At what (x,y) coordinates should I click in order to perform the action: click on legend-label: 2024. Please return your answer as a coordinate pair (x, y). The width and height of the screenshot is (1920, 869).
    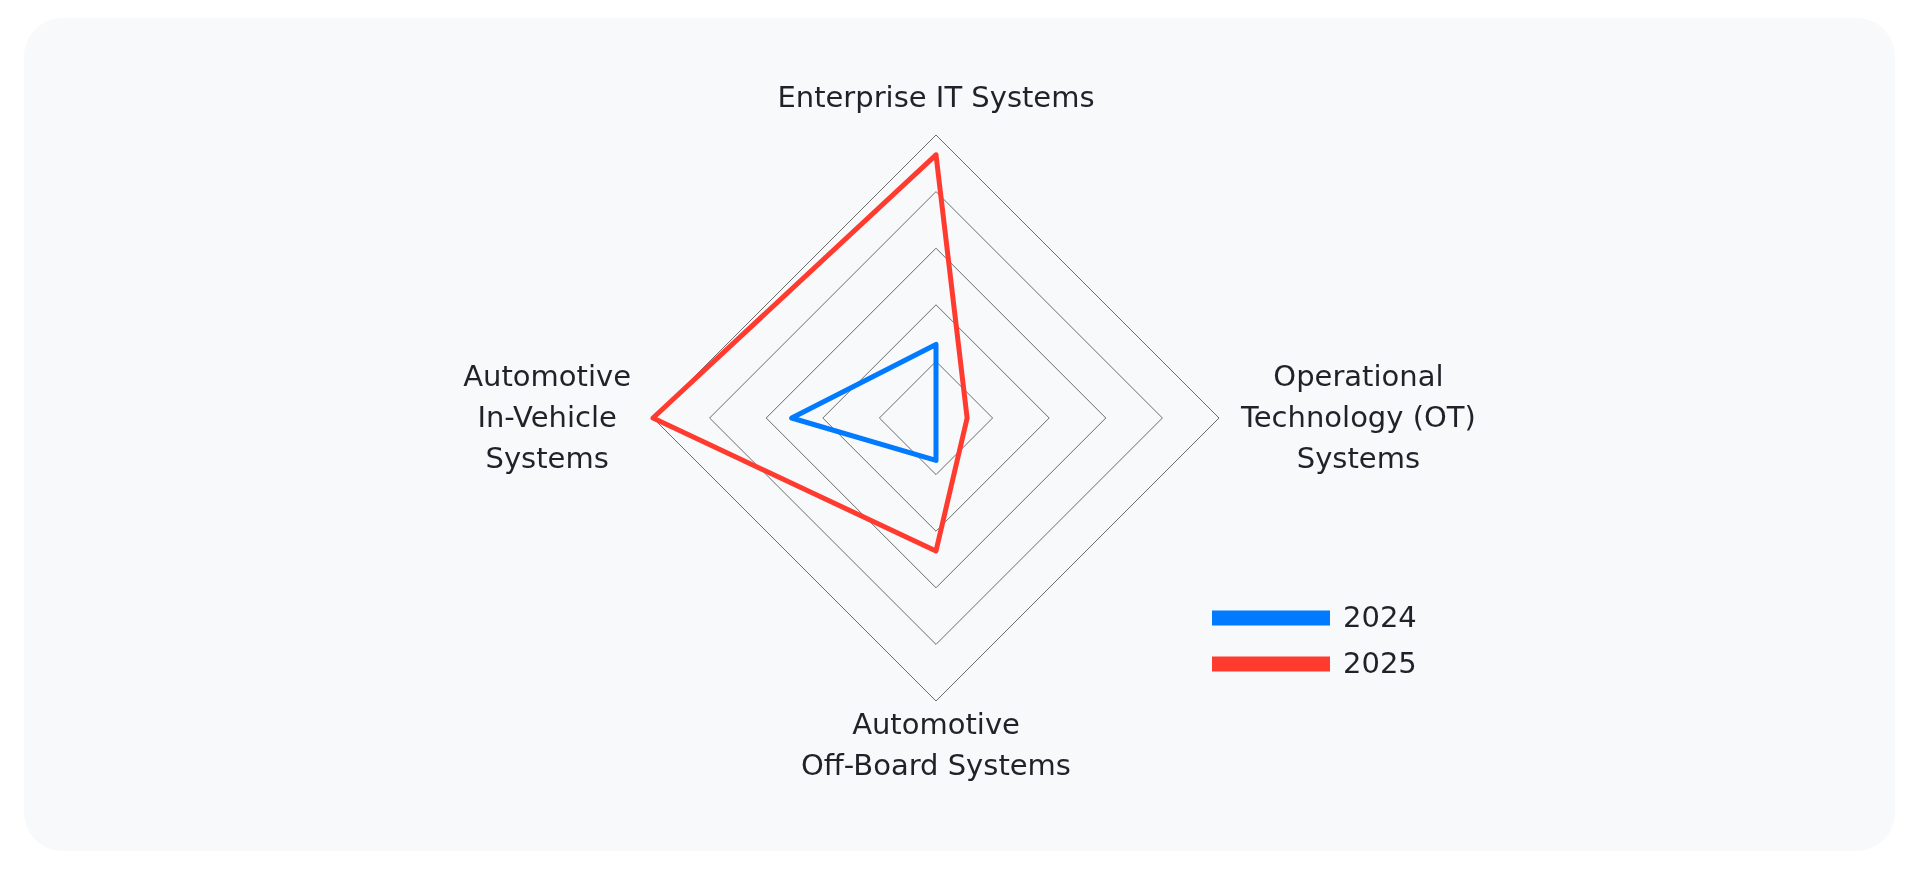
    Looking at the image, I should click on (1380, 617).